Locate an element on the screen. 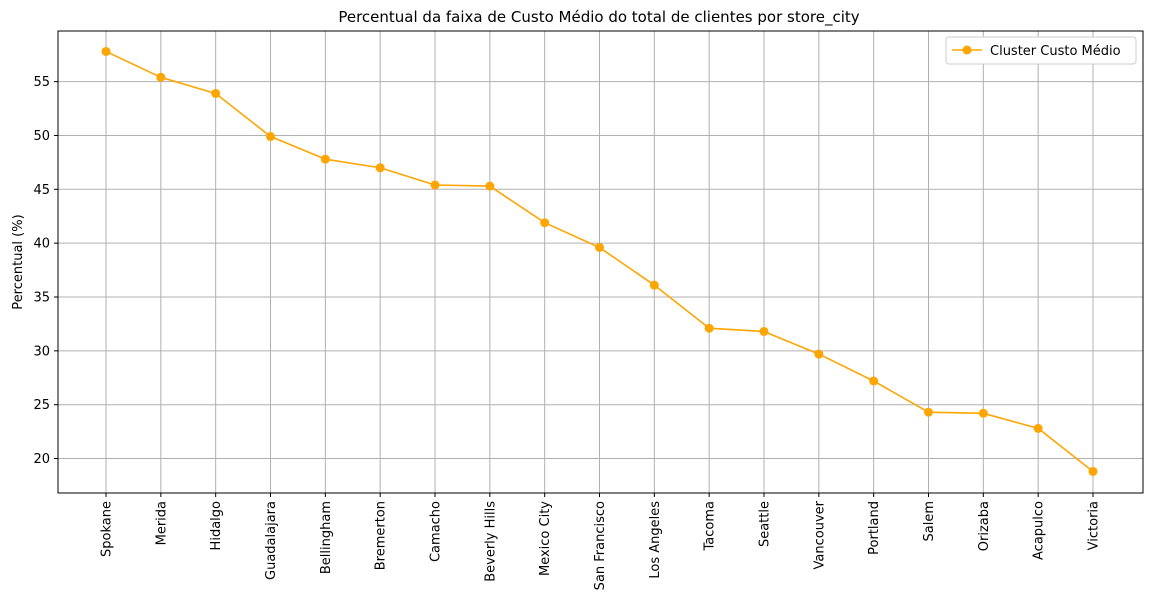 This screenshot has height=608, width=1152. x-tick-label: Orizaba is located at coordinates (984, 526).